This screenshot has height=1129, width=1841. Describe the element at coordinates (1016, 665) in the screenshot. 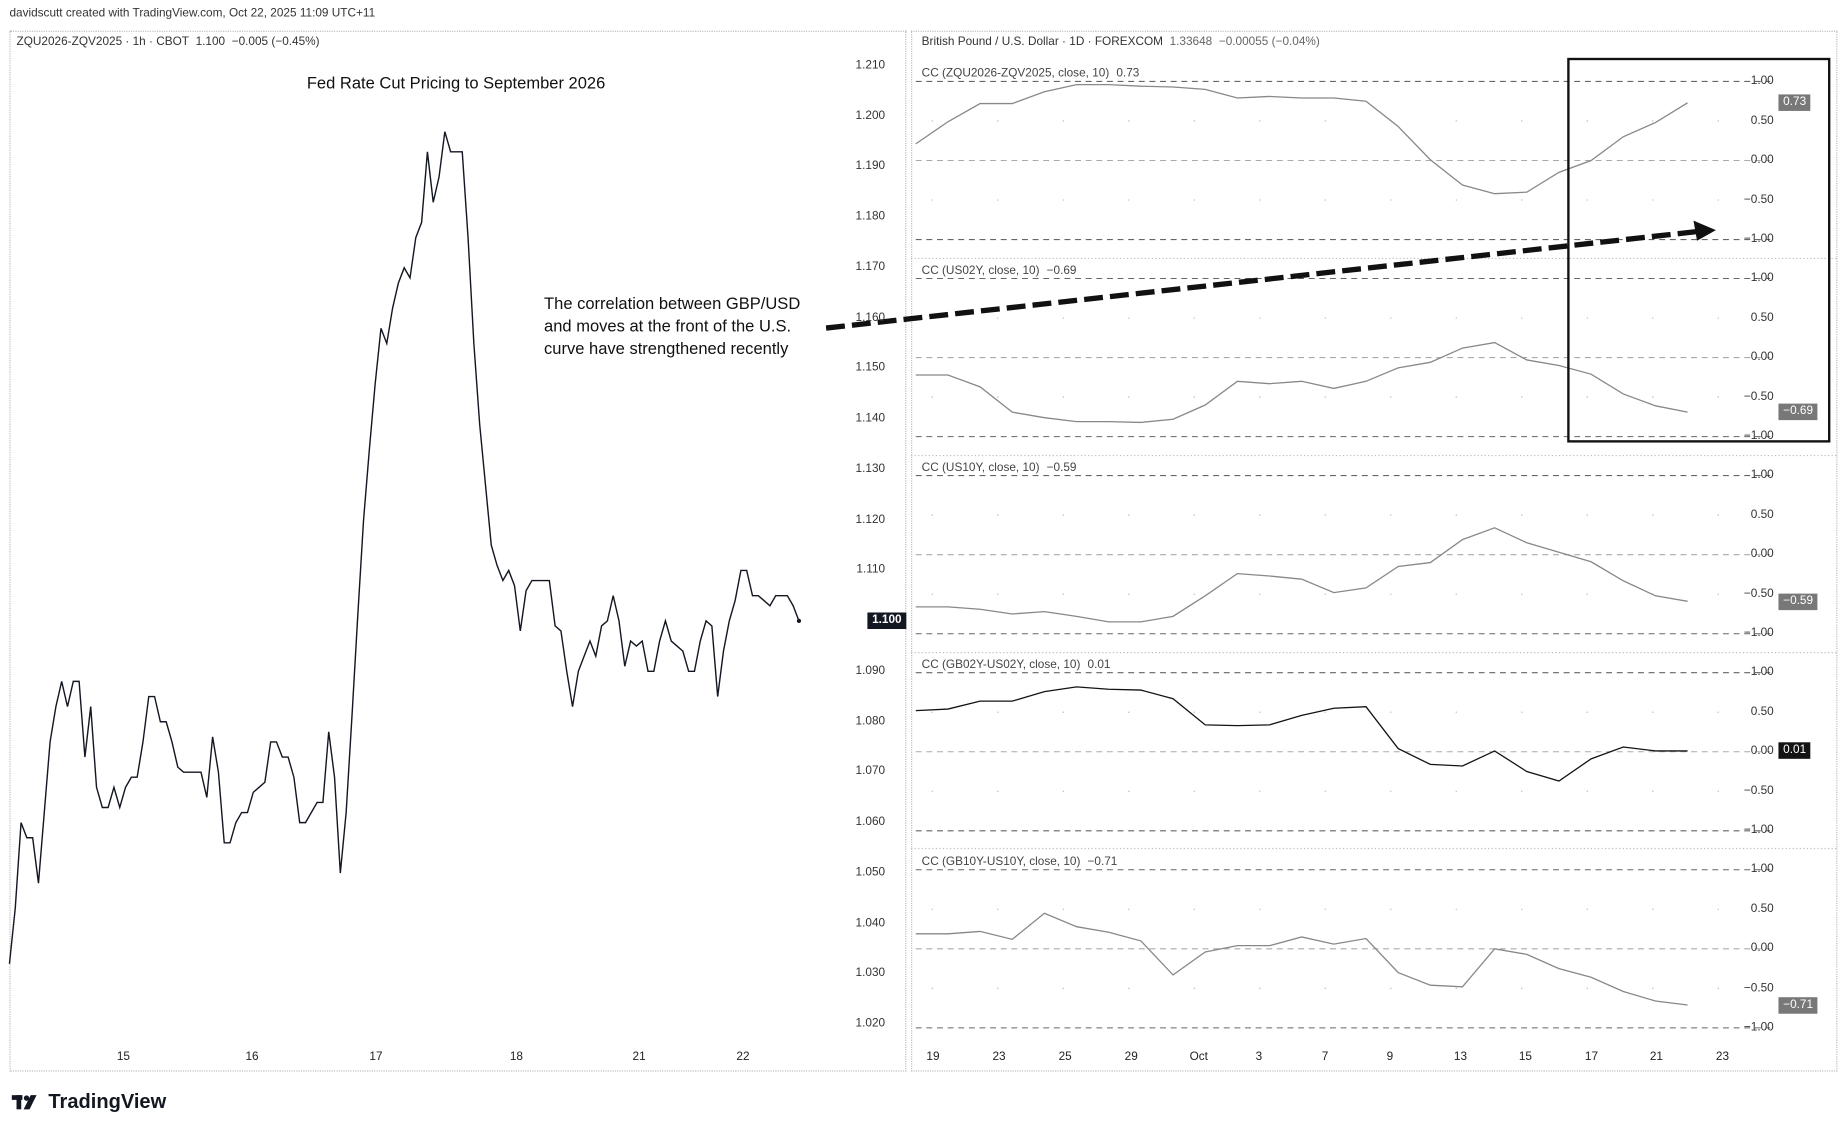

I see `indicator-legend: CC (GB02Y-US02Y, close, 10) 0.01` at that location.